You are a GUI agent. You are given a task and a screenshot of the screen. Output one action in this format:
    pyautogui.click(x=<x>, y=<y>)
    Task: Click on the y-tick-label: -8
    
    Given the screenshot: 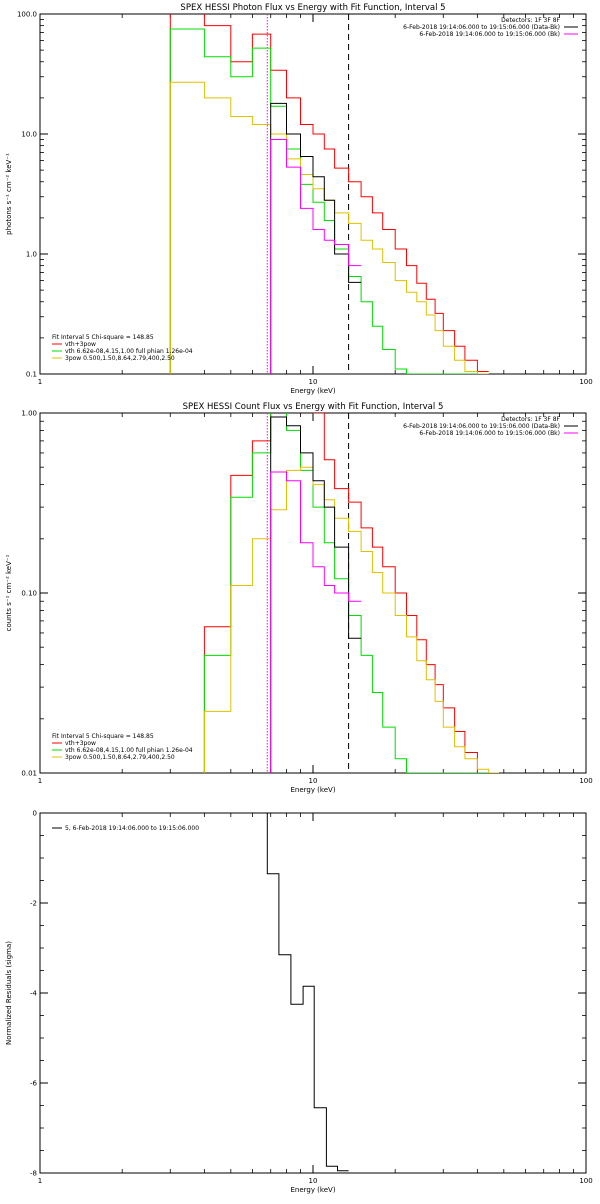 What is the action you would take?
    pyautogui.click(x=33, y=1174)
    